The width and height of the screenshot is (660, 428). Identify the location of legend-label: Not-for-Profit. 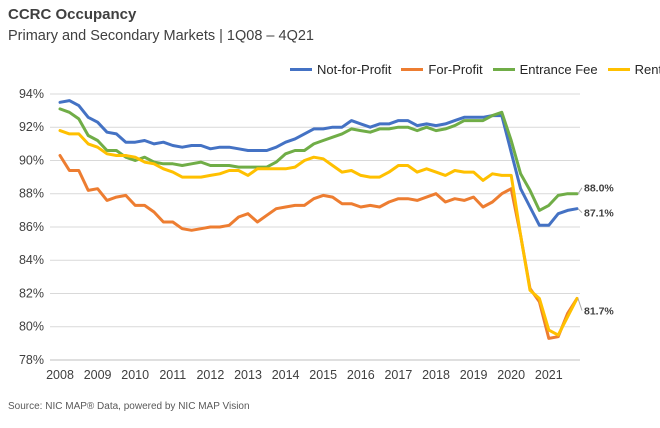
(354, 69).